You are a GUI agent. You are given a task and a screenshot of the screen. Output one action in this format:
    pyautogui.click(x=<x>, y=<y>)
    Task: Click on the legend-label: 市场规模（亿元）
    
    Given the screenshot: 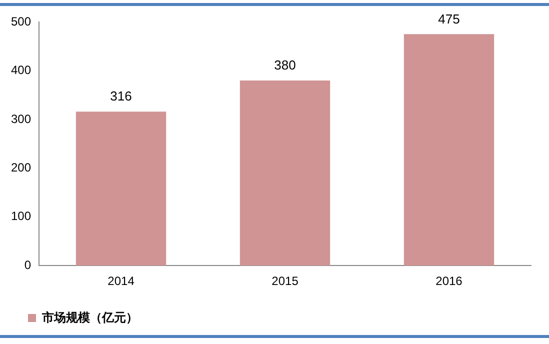 What is the action you would take?
    pyautogui.click(x=89, y=317)
    